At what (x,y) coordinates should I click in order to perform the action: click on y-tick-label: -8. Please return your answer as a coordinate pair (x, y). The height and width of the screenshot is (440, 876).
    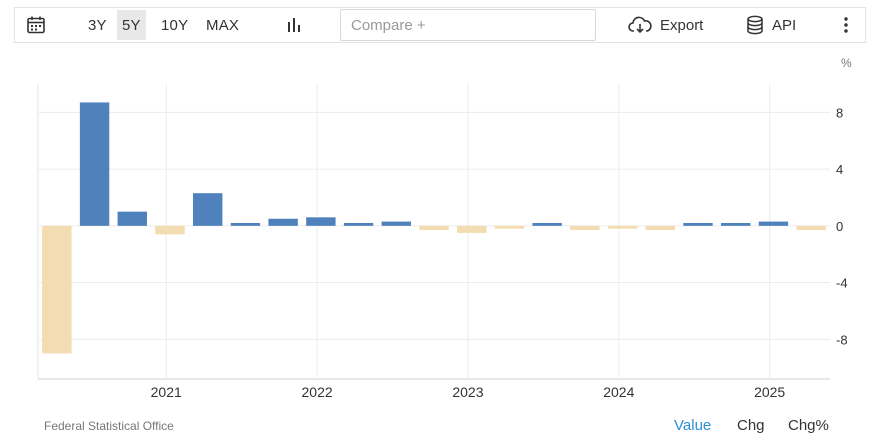
    Looking at the image, I should click on (842, 339).